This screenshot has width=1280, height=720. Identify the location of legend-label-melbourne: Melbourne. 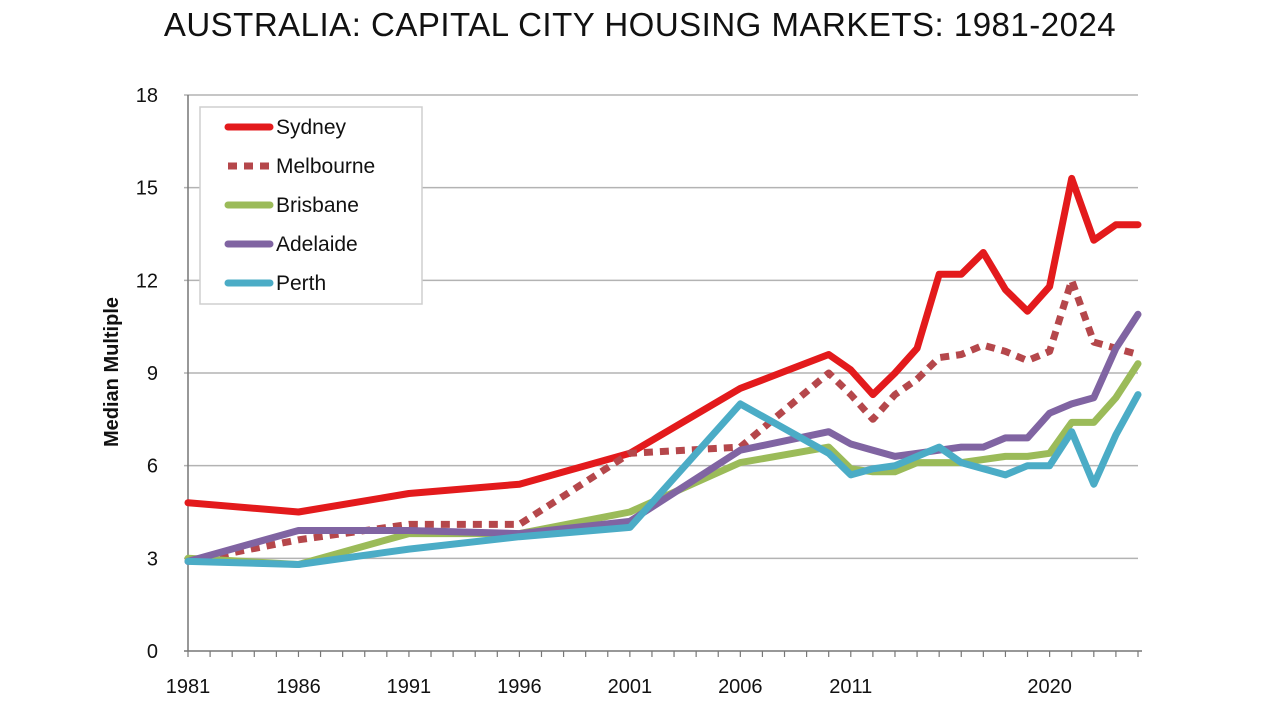
(325, 166).